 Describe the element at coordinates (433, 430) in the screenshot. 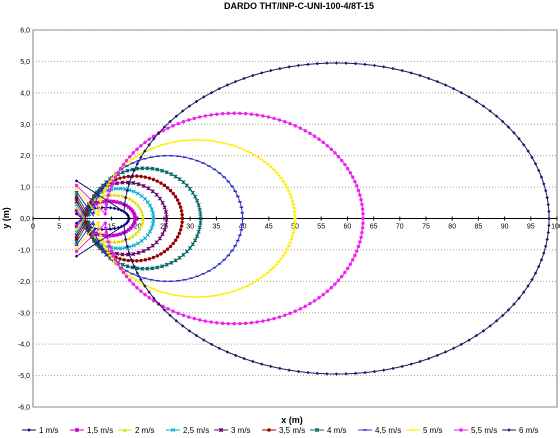

I see `legend-entry: 5 m/s` at that location.